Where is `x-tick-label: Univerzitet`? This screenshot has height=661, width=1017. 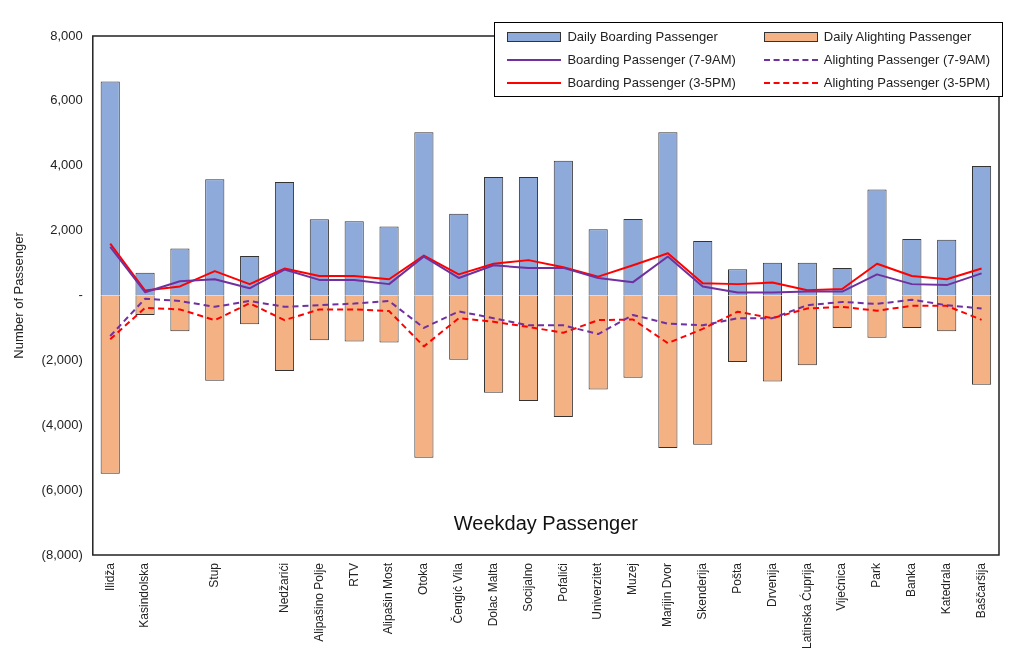 x-tick-label: Univerzitet is located at coordinates (597, 591).